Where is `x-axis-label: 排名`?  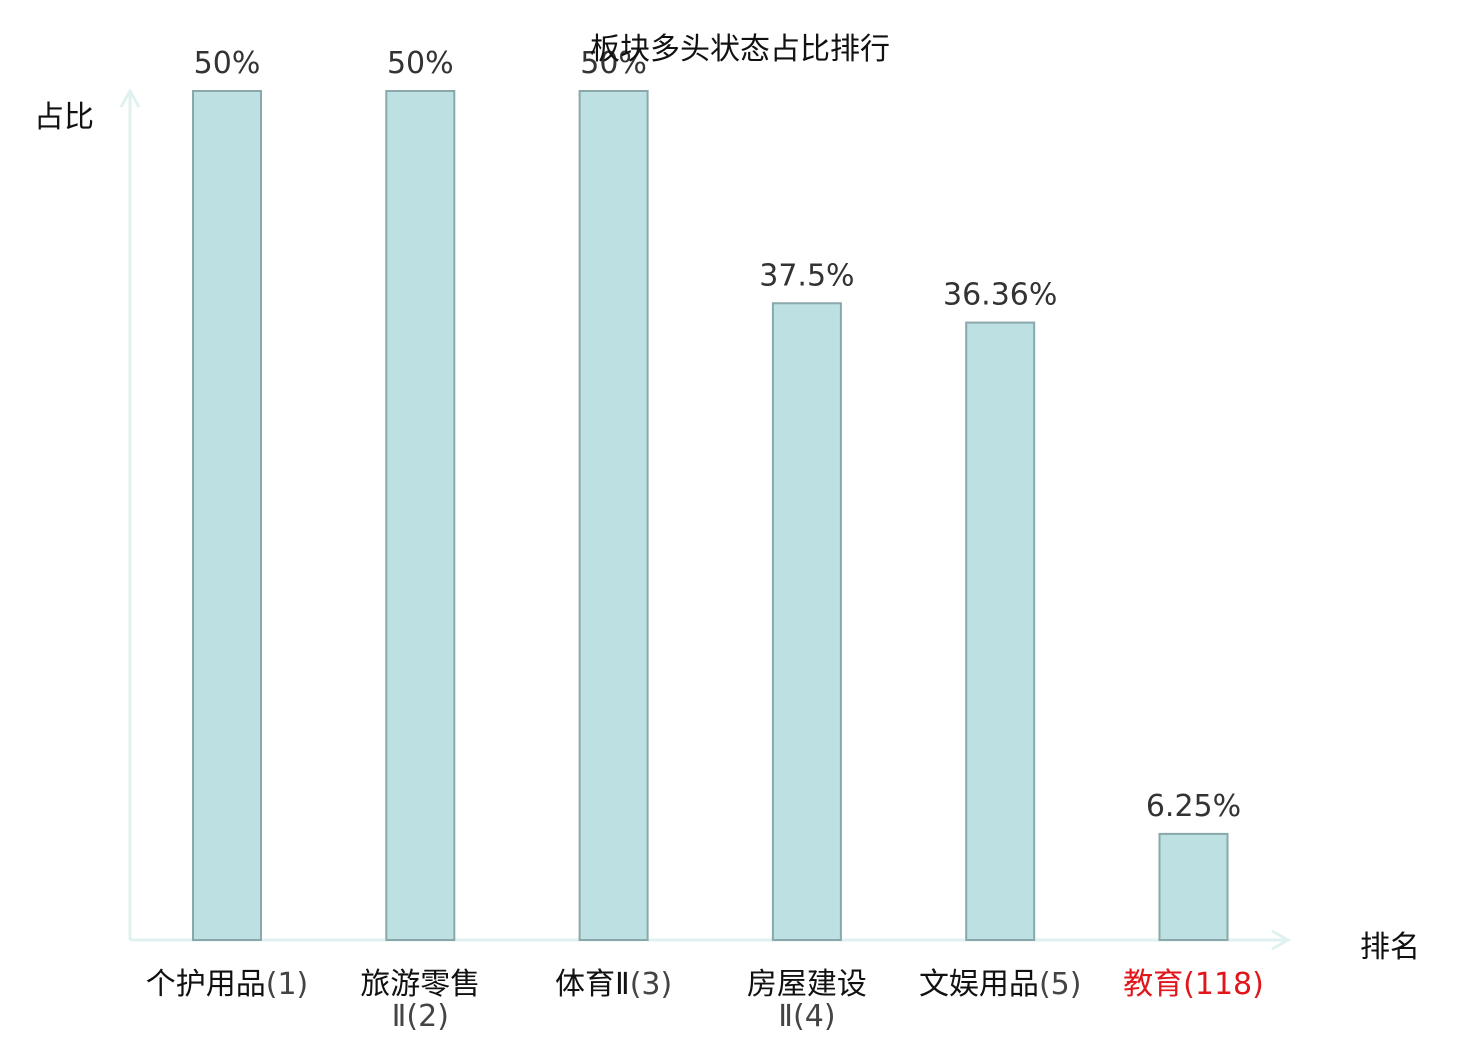 x-axis-label: 排名 is located at coordinates (1390, 947).